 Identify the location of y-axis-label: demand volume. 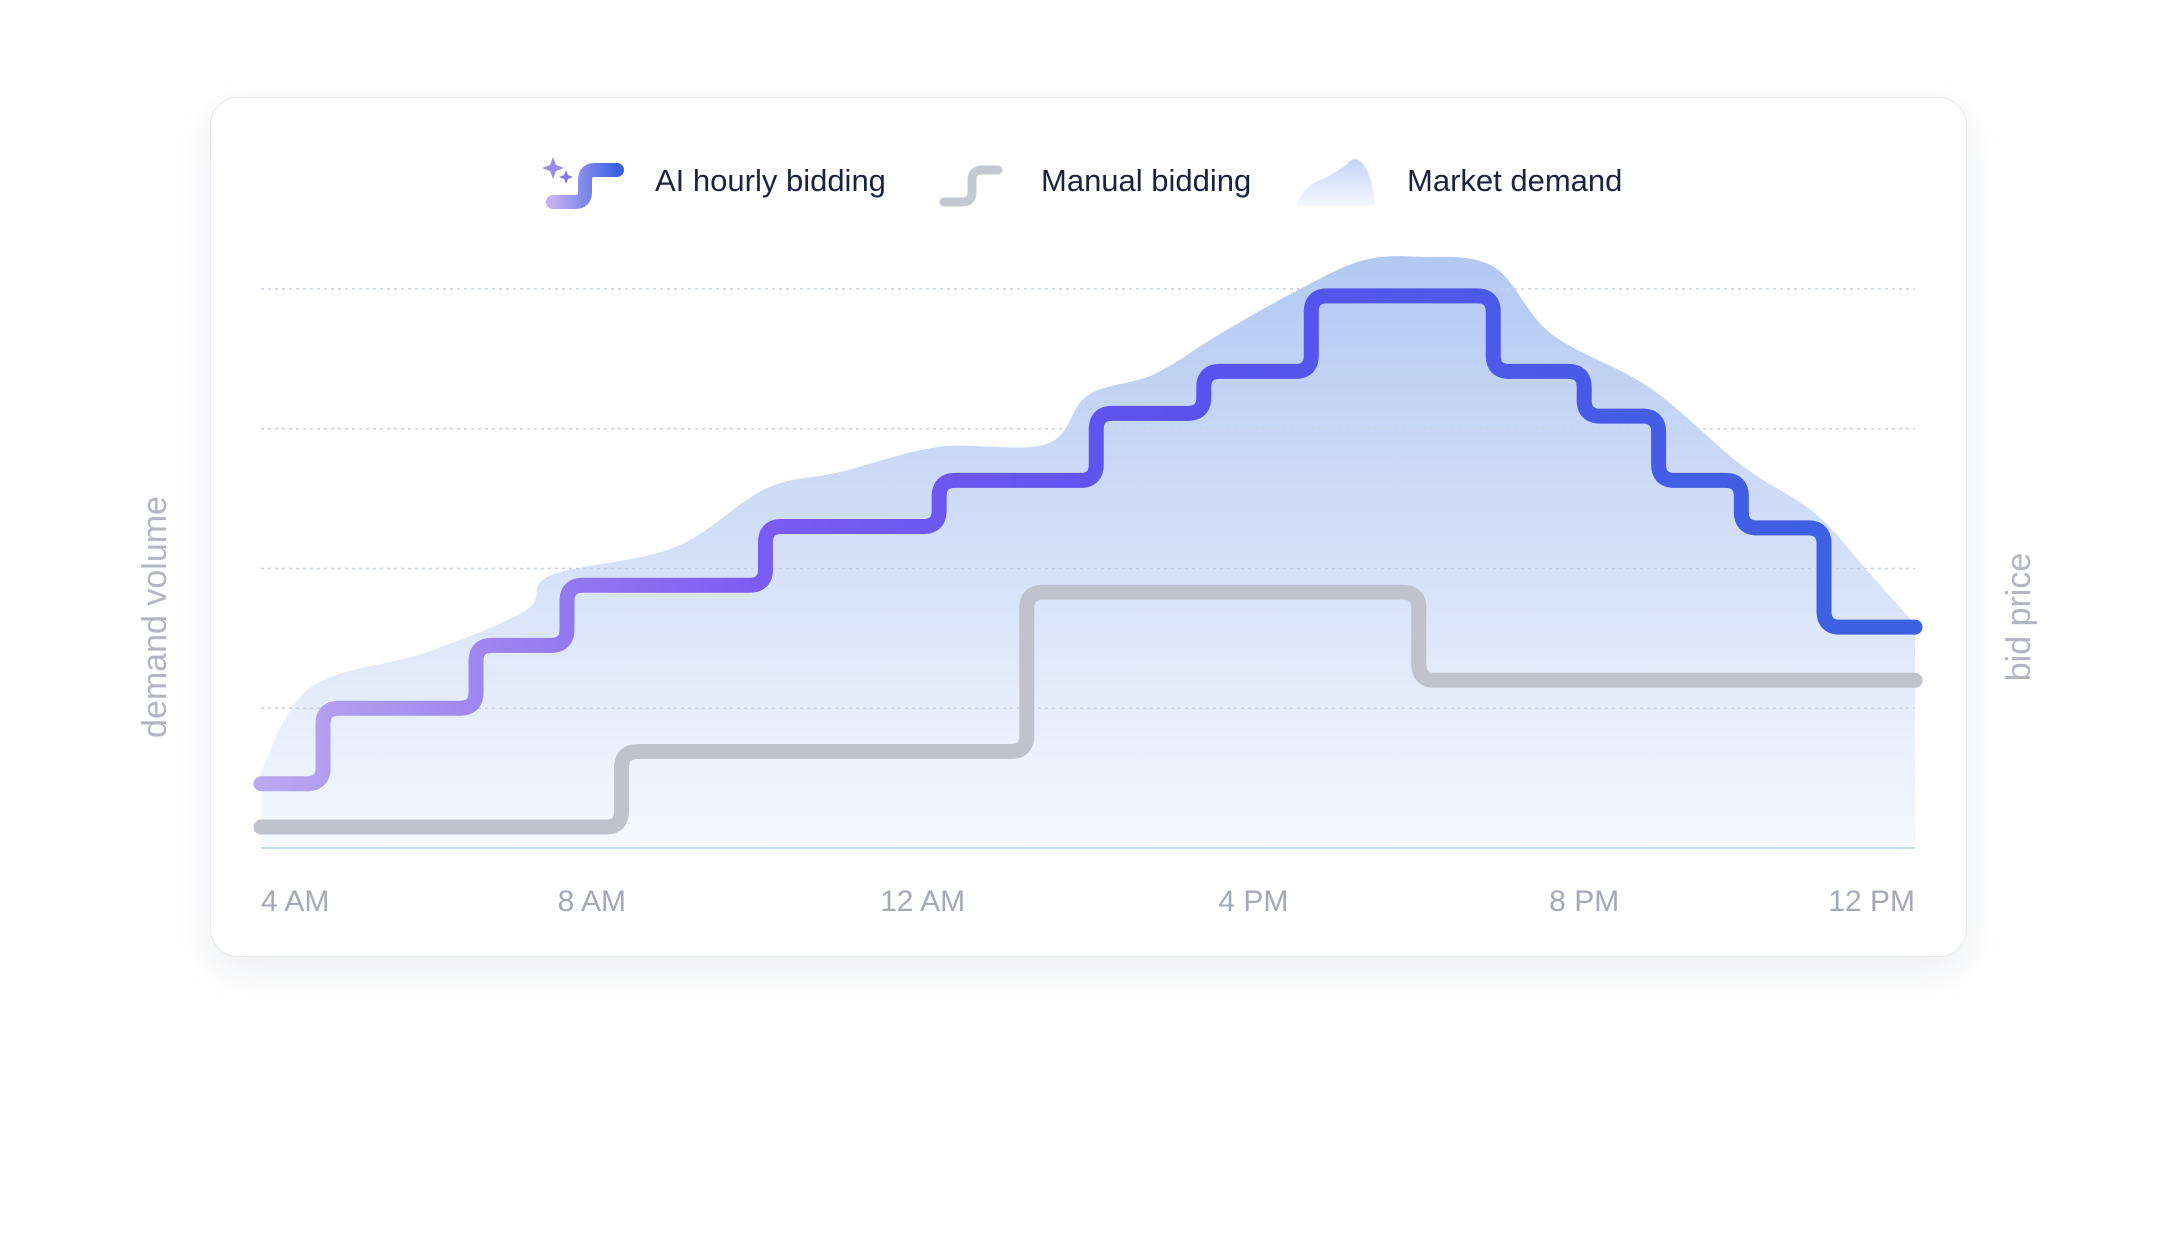
(155, 617).